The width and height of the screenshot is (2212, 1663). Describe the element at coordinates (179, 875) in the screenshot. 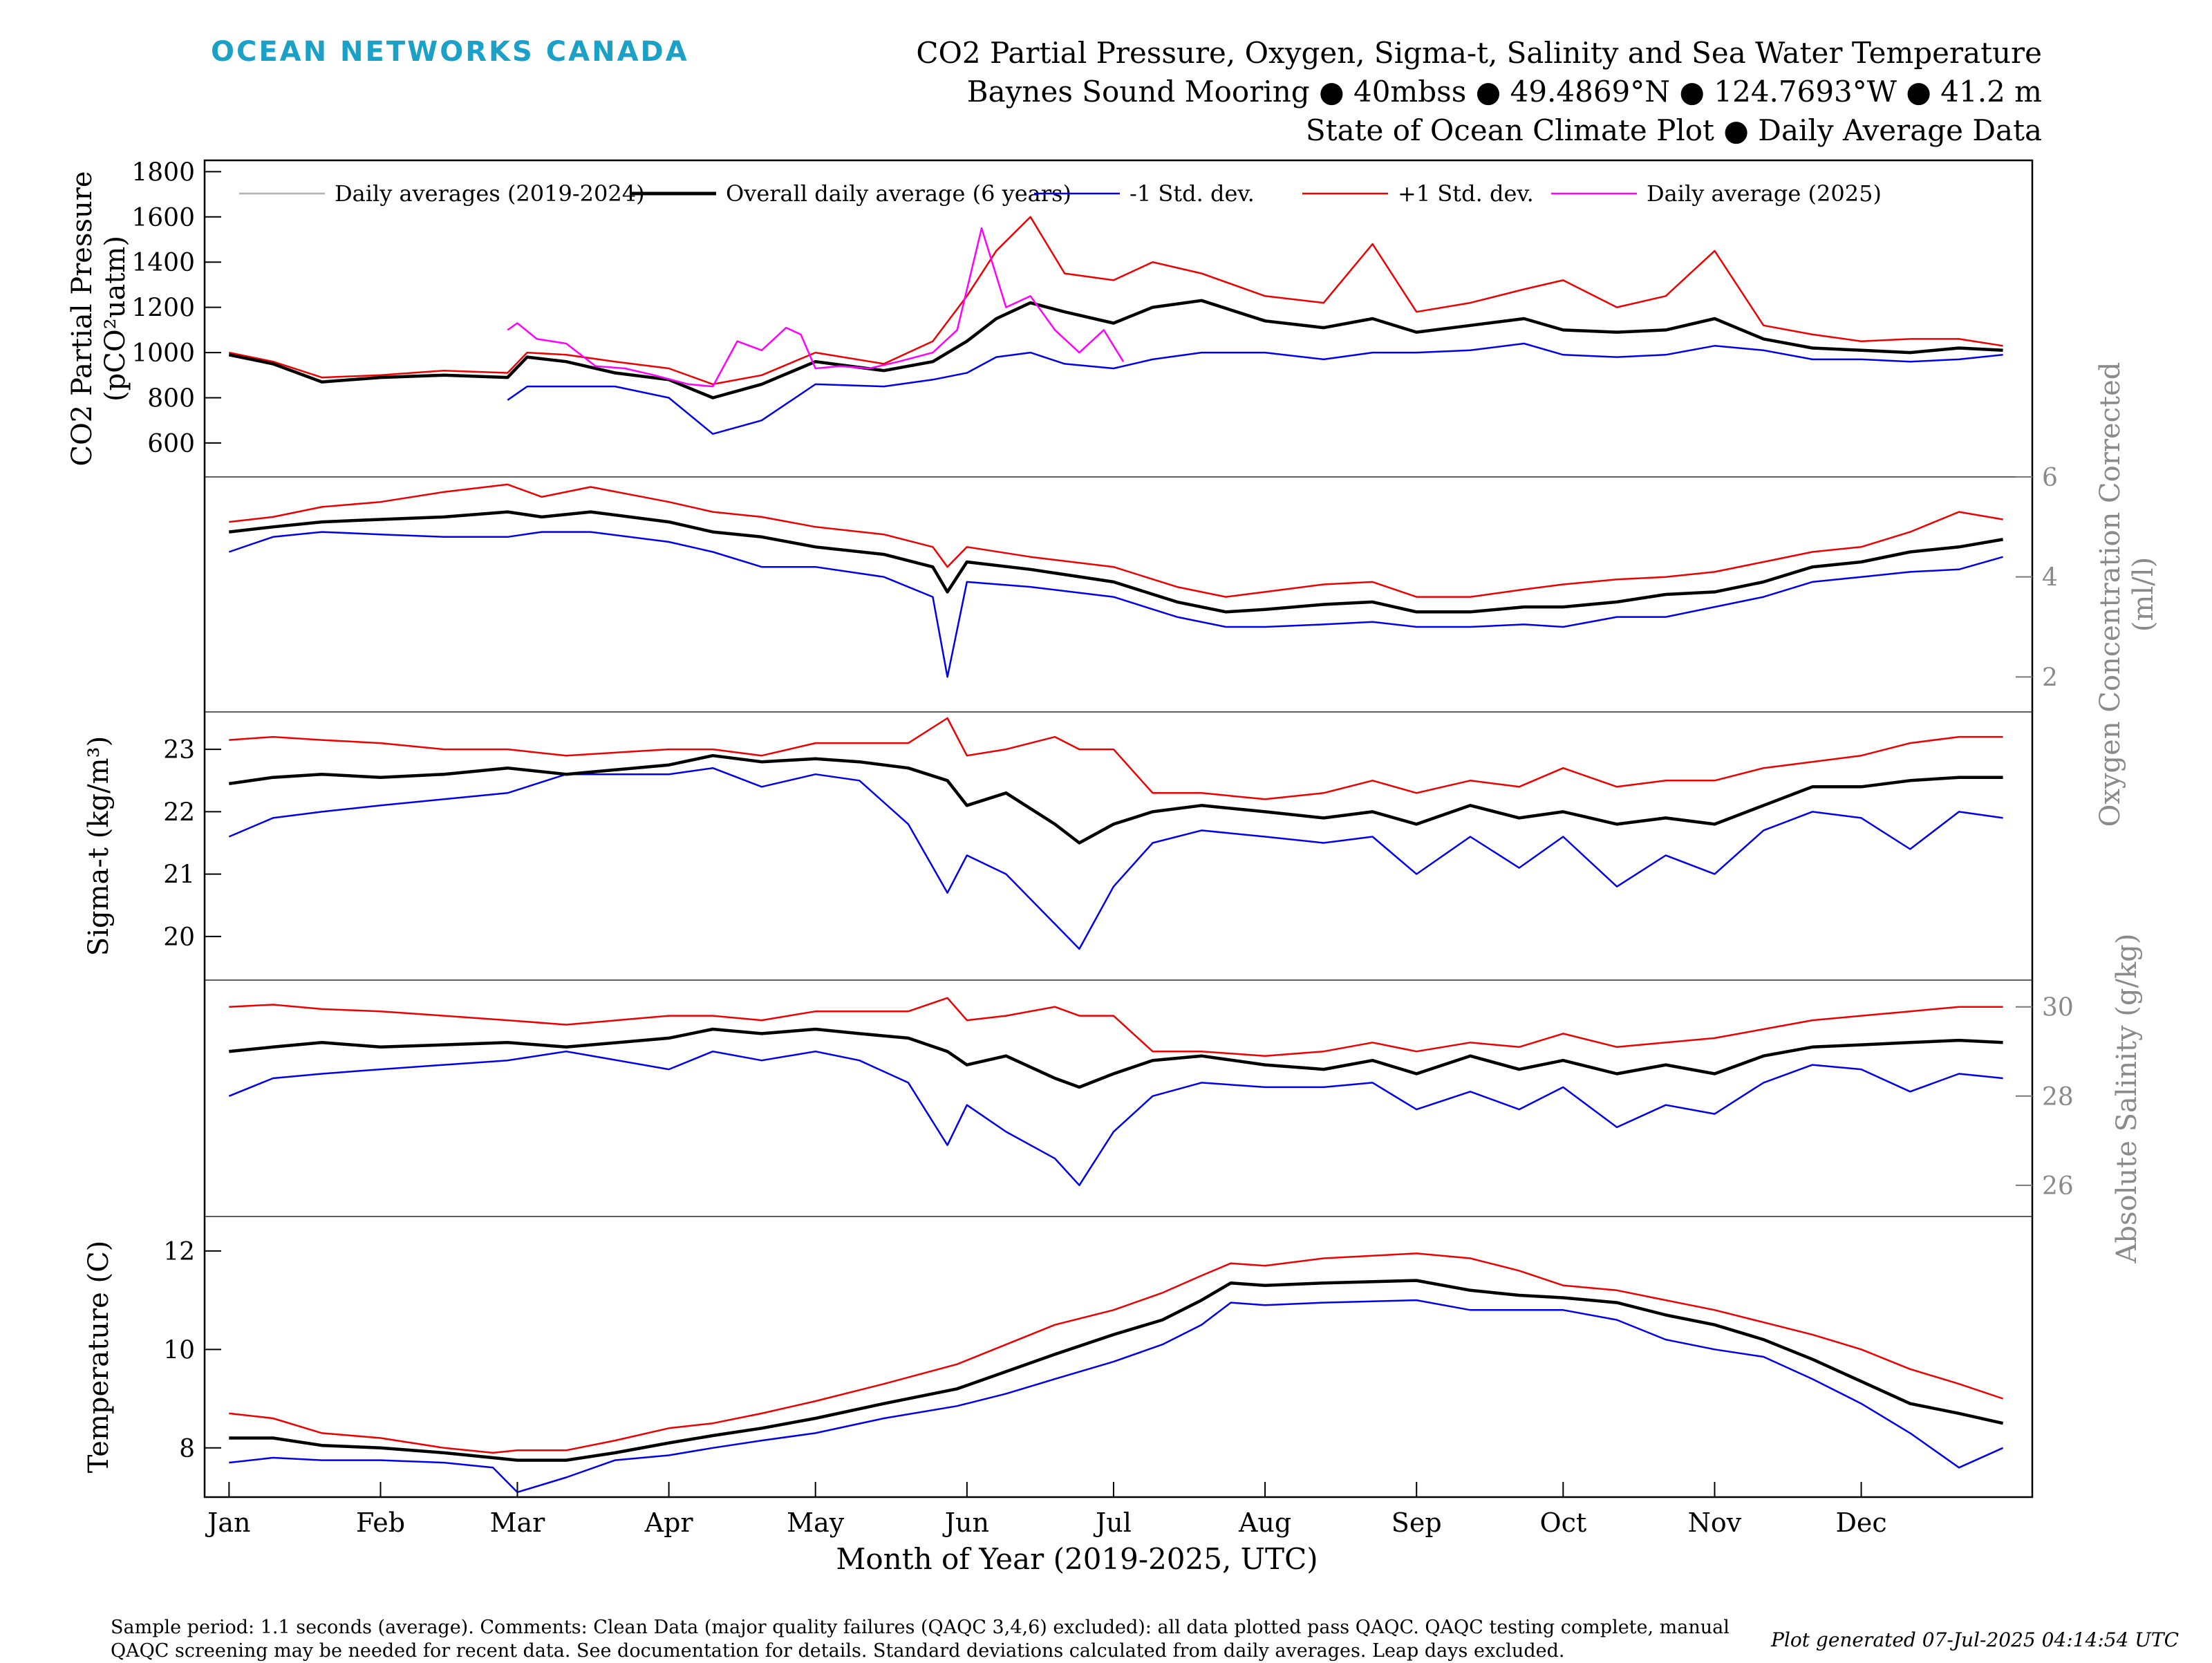

I see `y-tick-label: 21` at that location.